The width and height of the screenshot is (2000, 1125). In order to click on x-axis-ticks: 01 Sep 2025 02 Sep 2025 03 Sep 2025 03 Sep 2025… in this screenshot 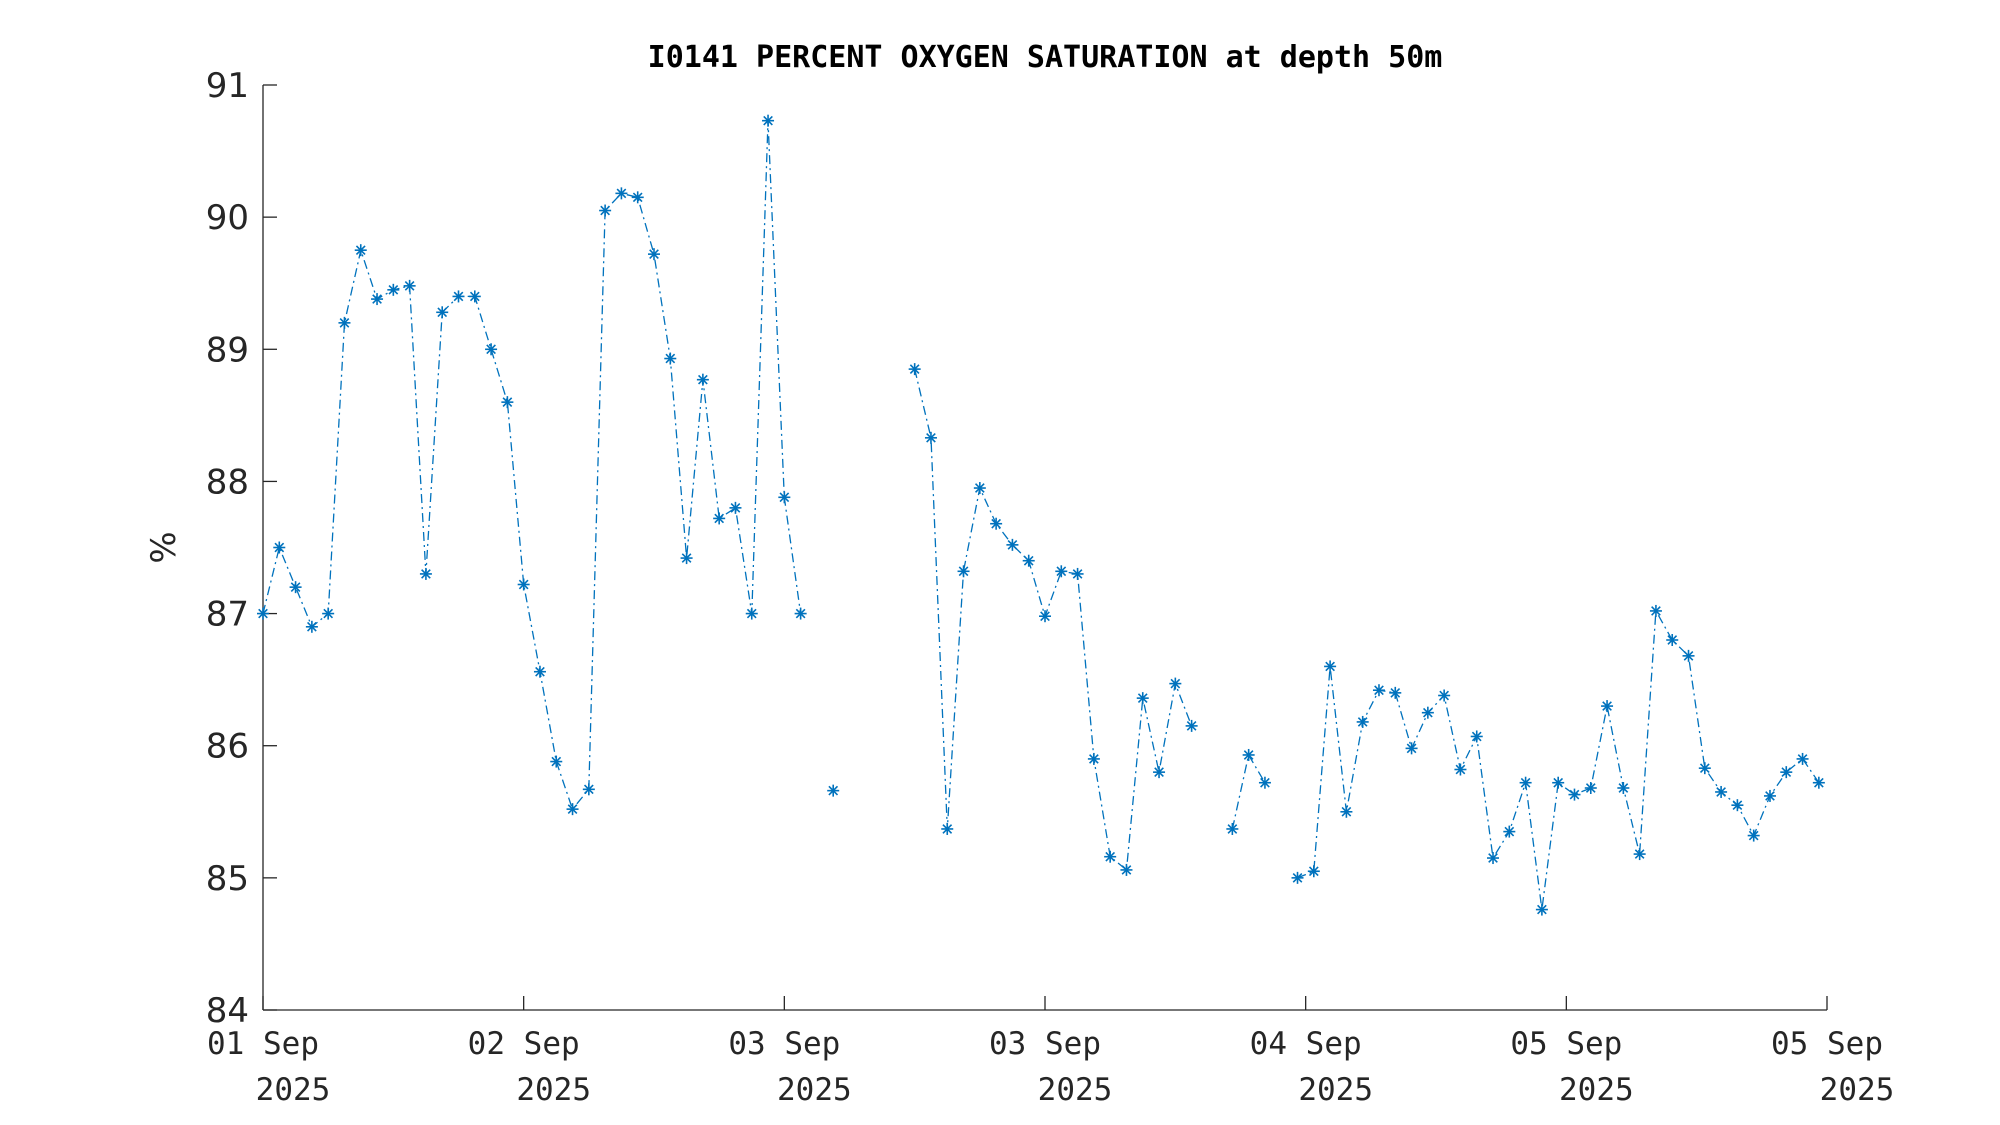, I will do `click(1050, 1052)`.